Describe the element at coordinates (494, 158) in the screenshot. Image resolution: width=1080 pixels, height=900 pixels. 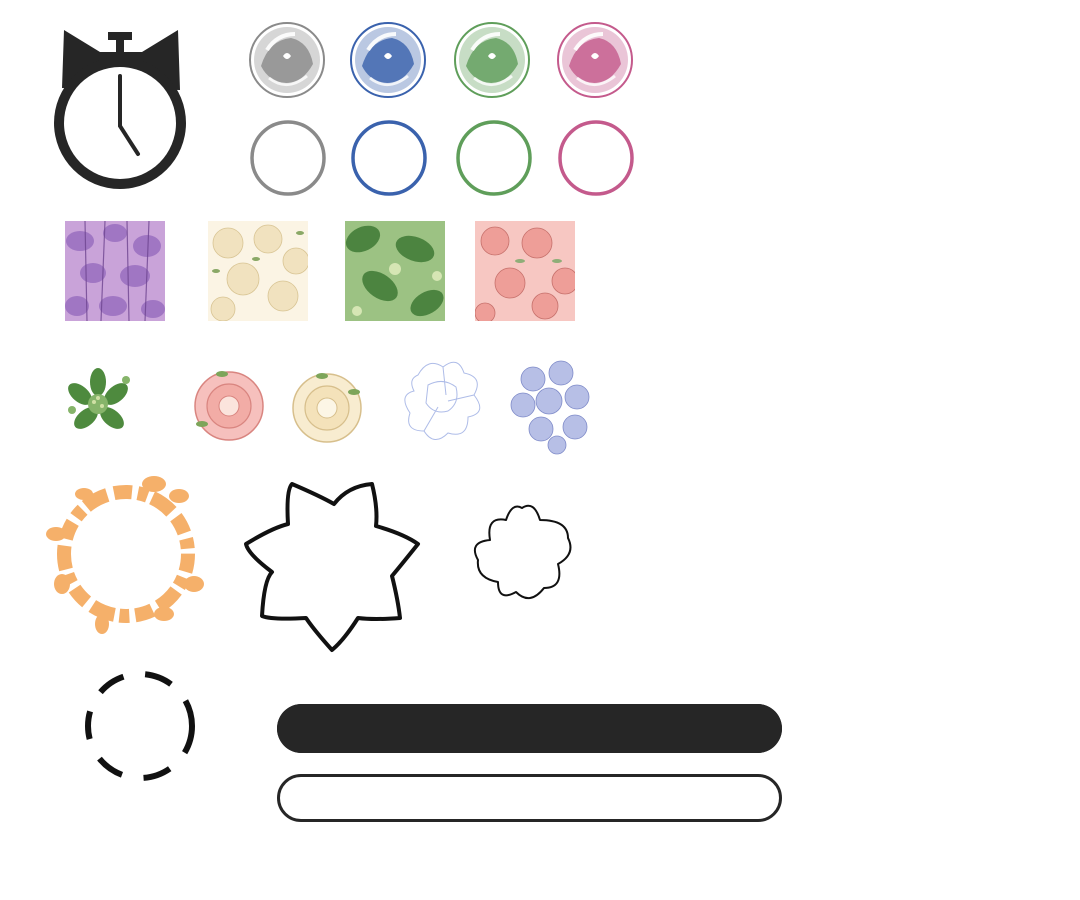
I see `green-ring-icon` at that location.